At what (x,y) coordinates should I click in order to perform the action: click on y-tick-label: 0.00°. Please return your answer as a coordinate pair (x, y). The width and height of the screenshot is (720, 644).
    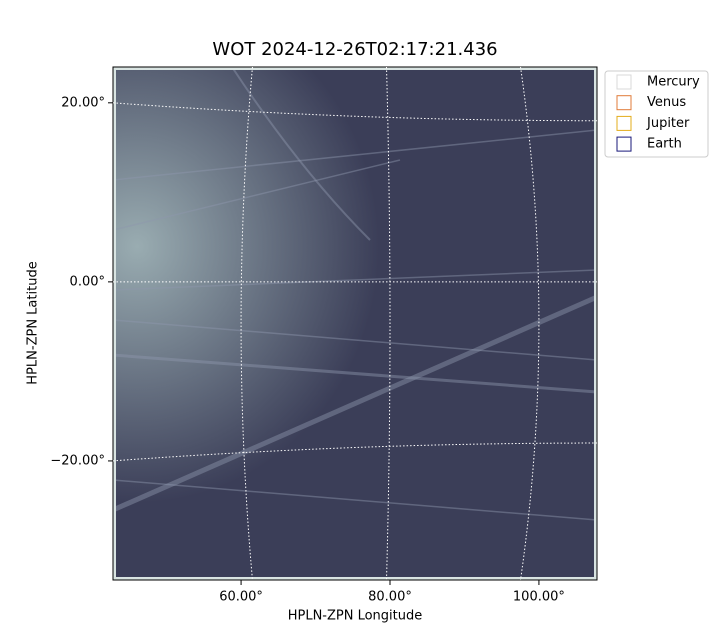
    Looking at the image, I should click on (87, 281).